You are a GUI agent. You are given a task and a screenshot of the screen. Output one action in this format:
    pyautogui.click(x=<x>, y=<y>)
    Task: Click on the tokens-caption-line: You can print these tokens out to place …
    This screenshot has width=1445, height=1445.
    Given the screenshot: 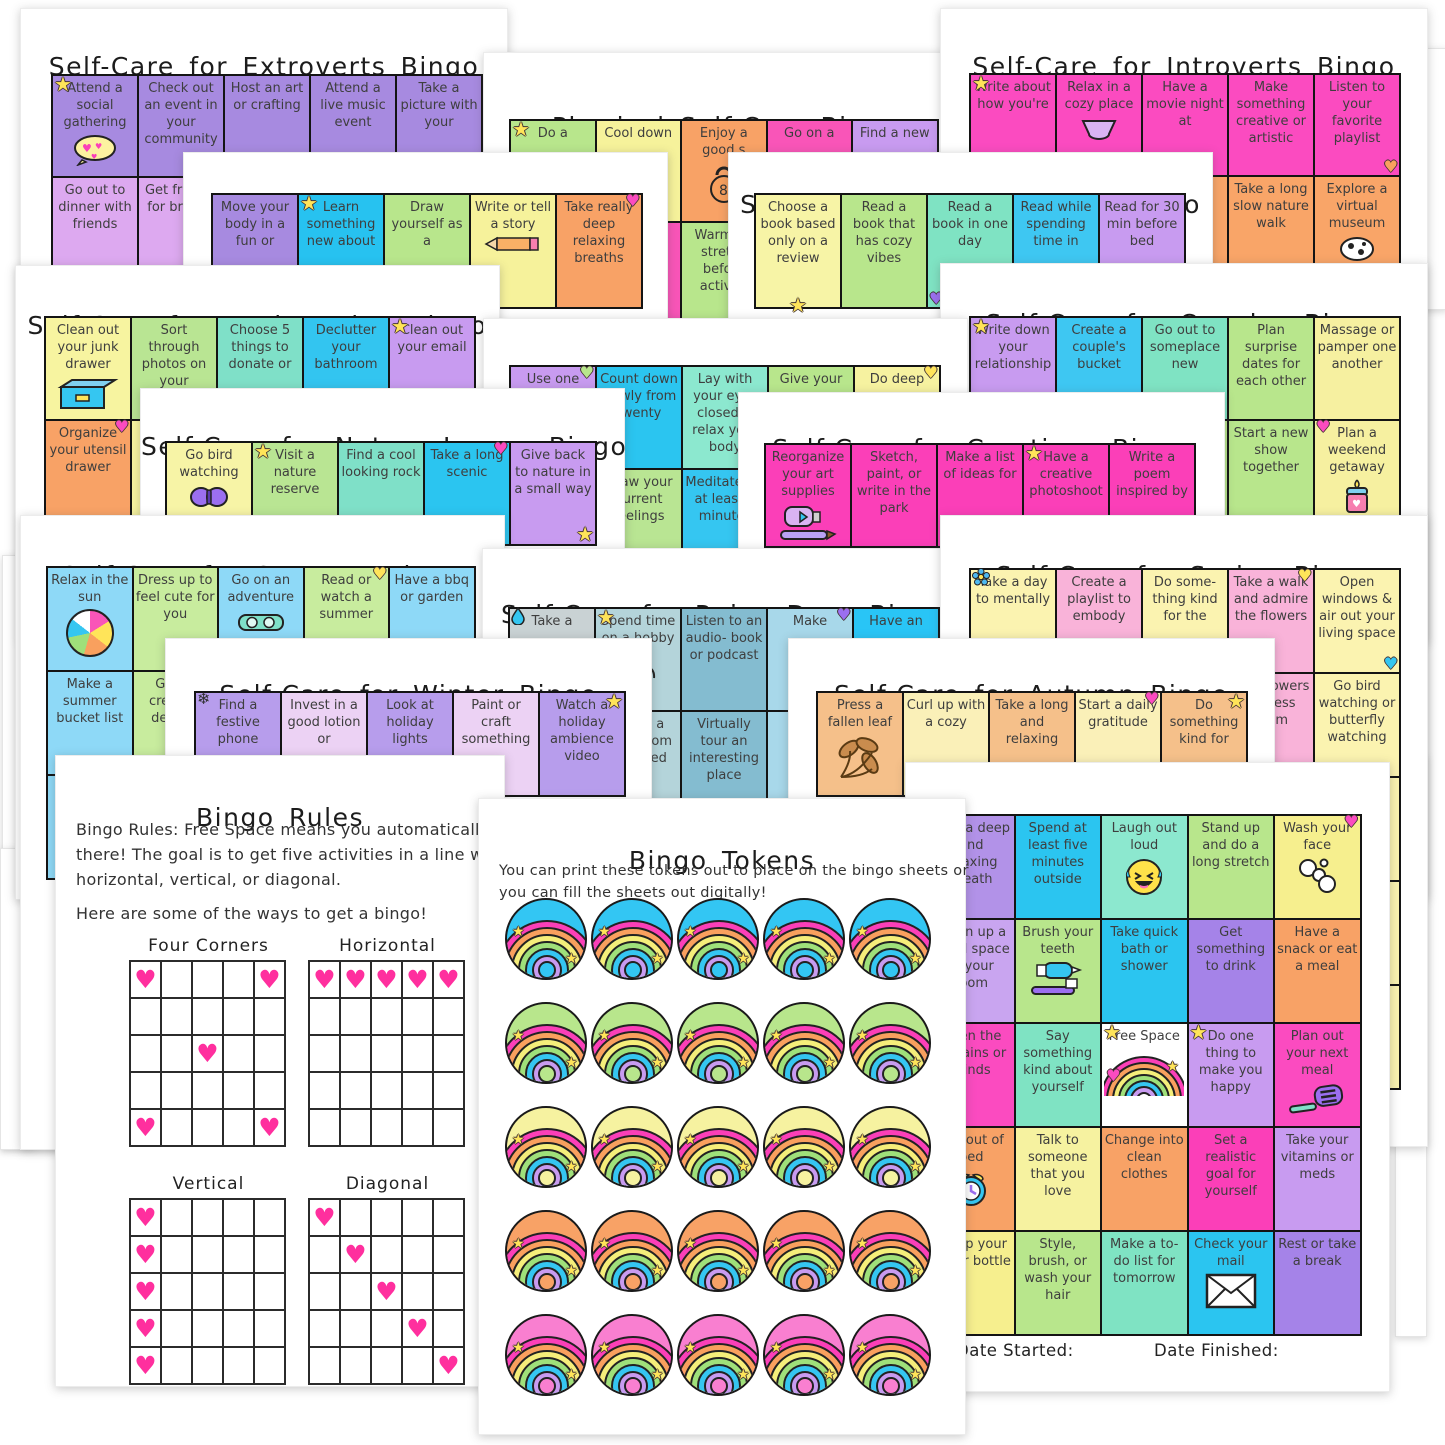 What is the action you would take?
    pyautogui.click(x=734, y=871)
    